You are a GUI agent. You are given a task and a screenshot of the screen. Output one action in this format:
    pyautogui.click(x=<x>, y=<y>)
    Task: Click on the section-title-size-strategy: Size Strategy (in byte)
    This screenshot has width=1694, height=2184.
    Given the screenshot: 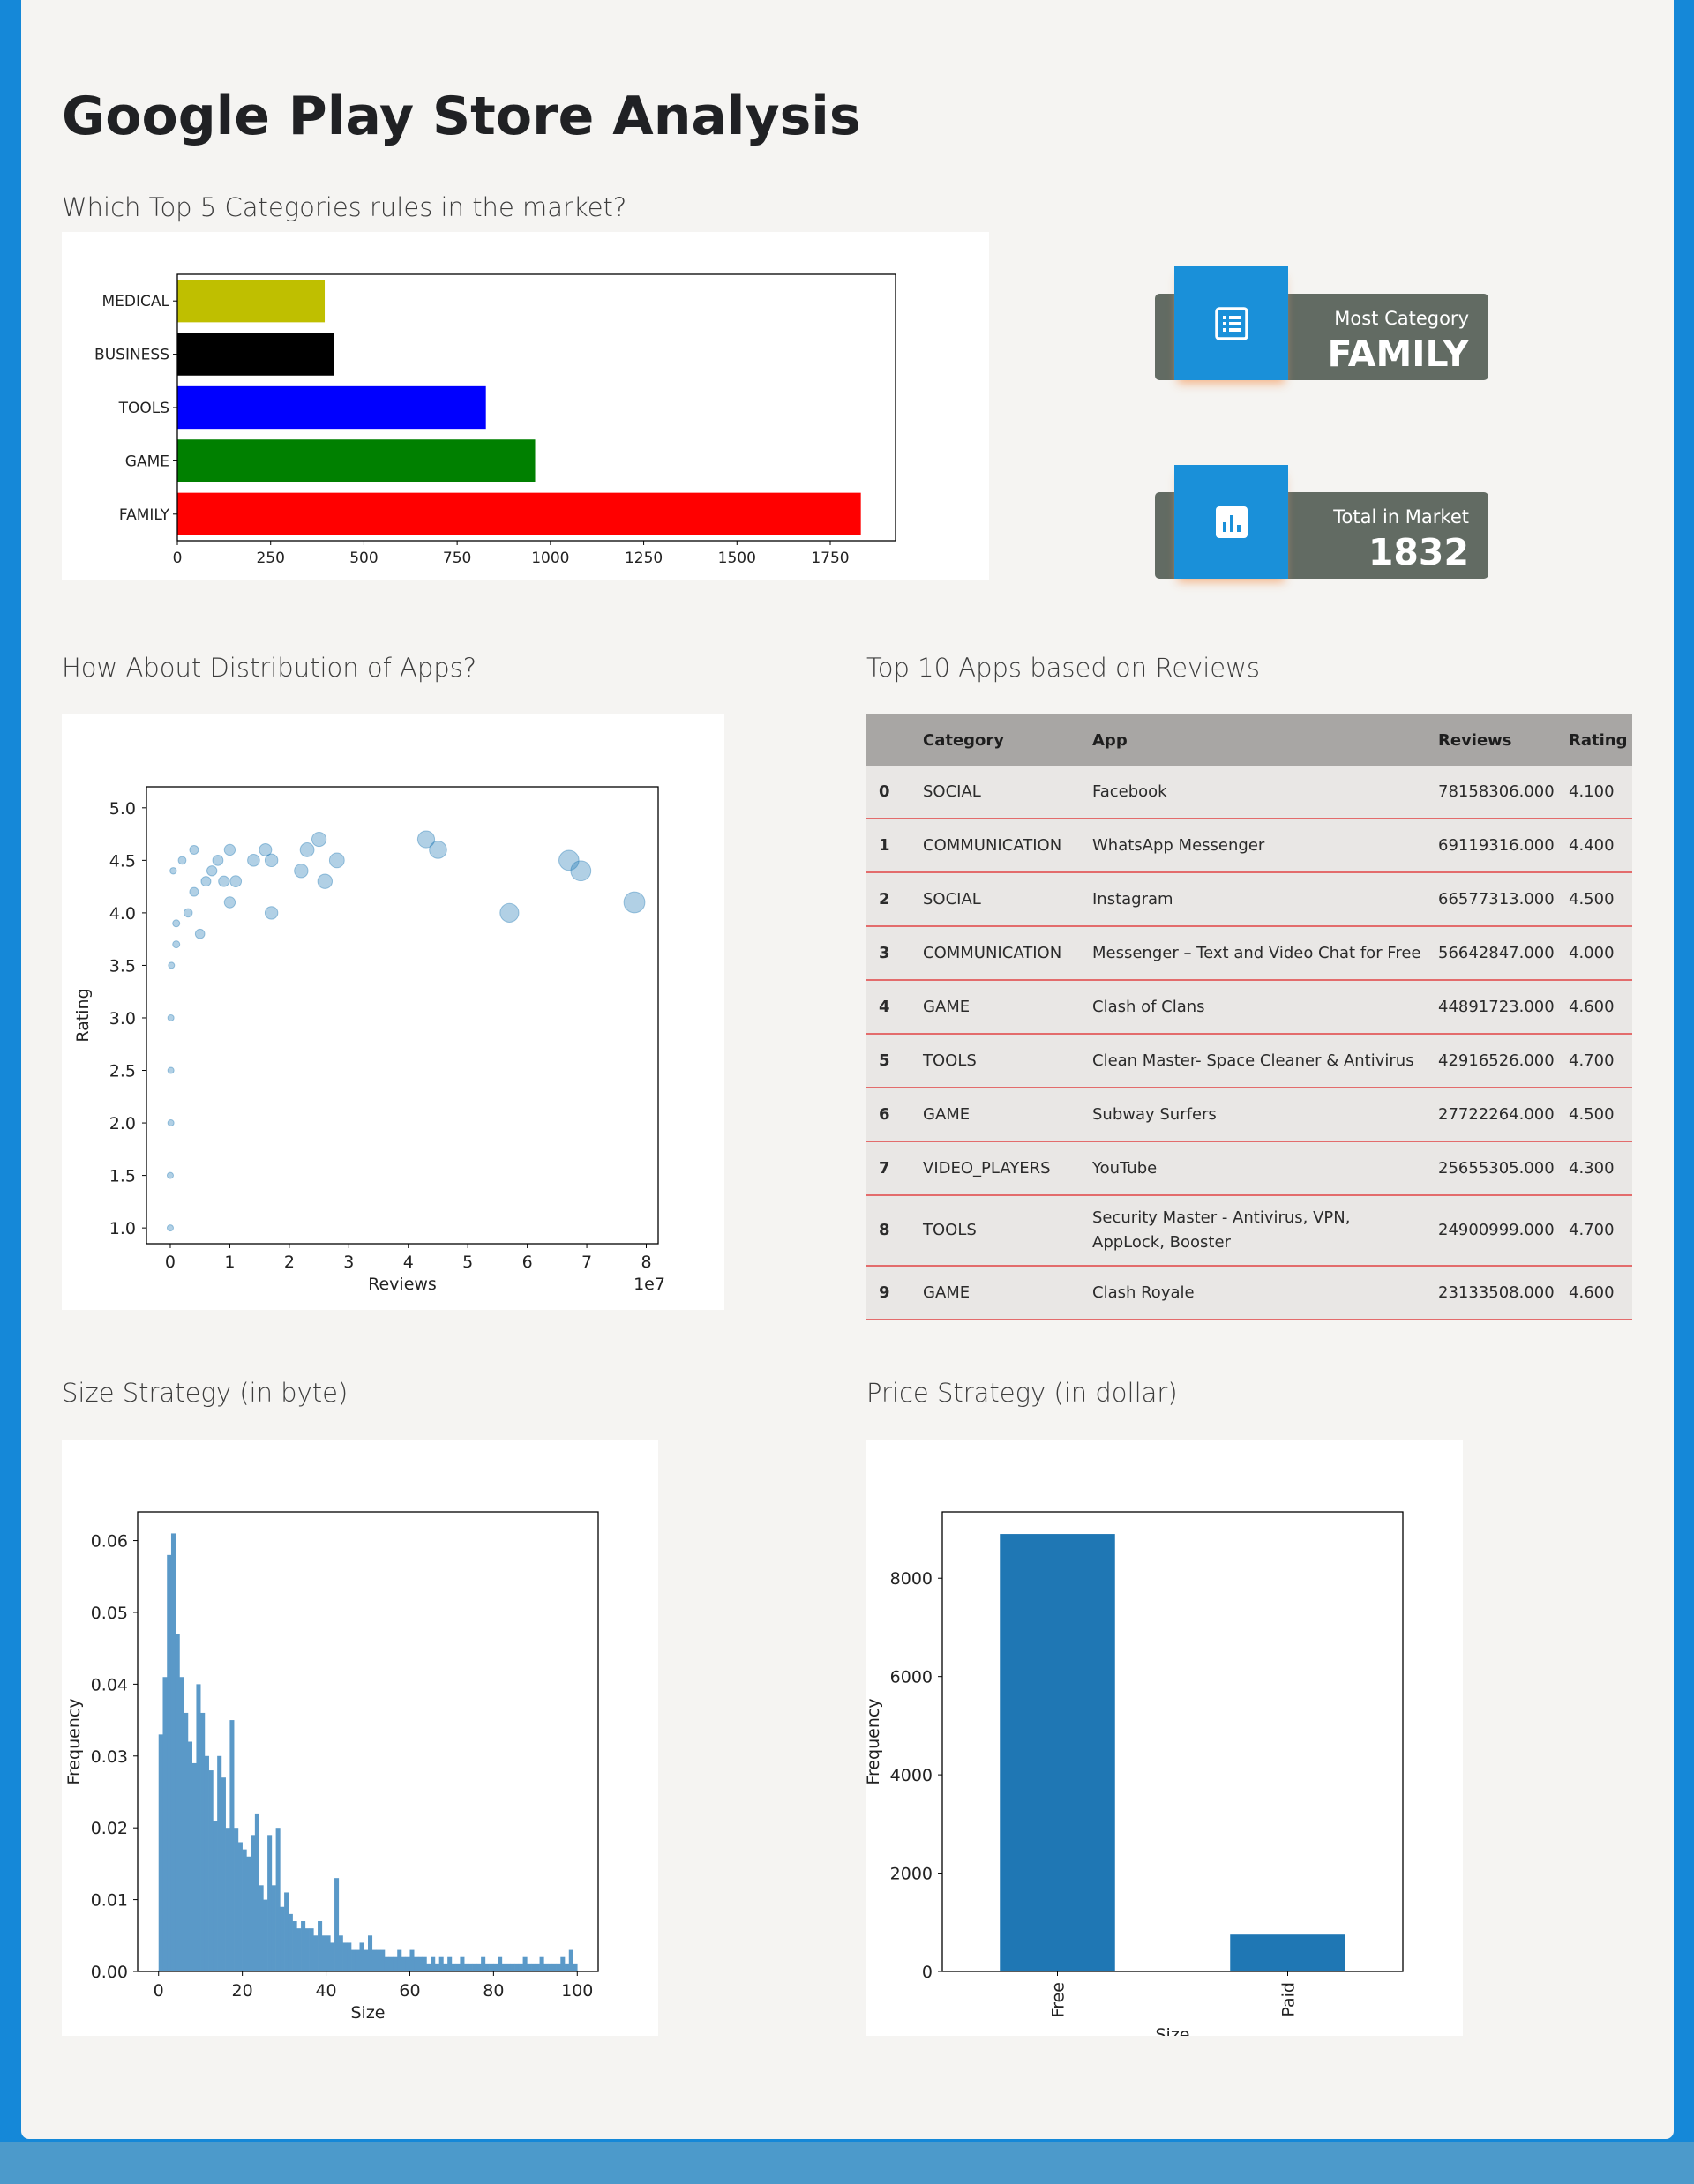 What is the action you would take?
    pyautogui.click(x=205, y=1393)
    